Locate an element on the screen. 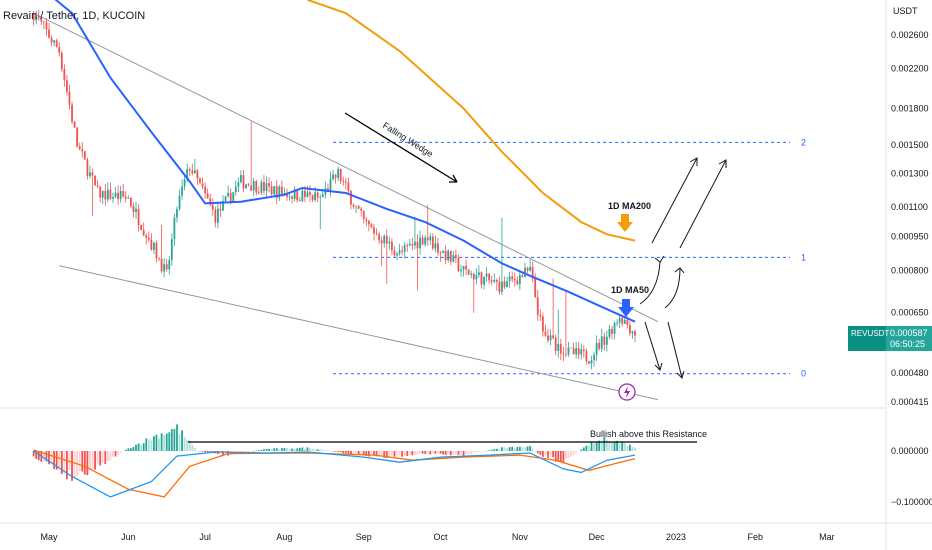 This screenshot has width=932, height=550. price-tick-label: 0.002200 is located at coordinates (910, 68).